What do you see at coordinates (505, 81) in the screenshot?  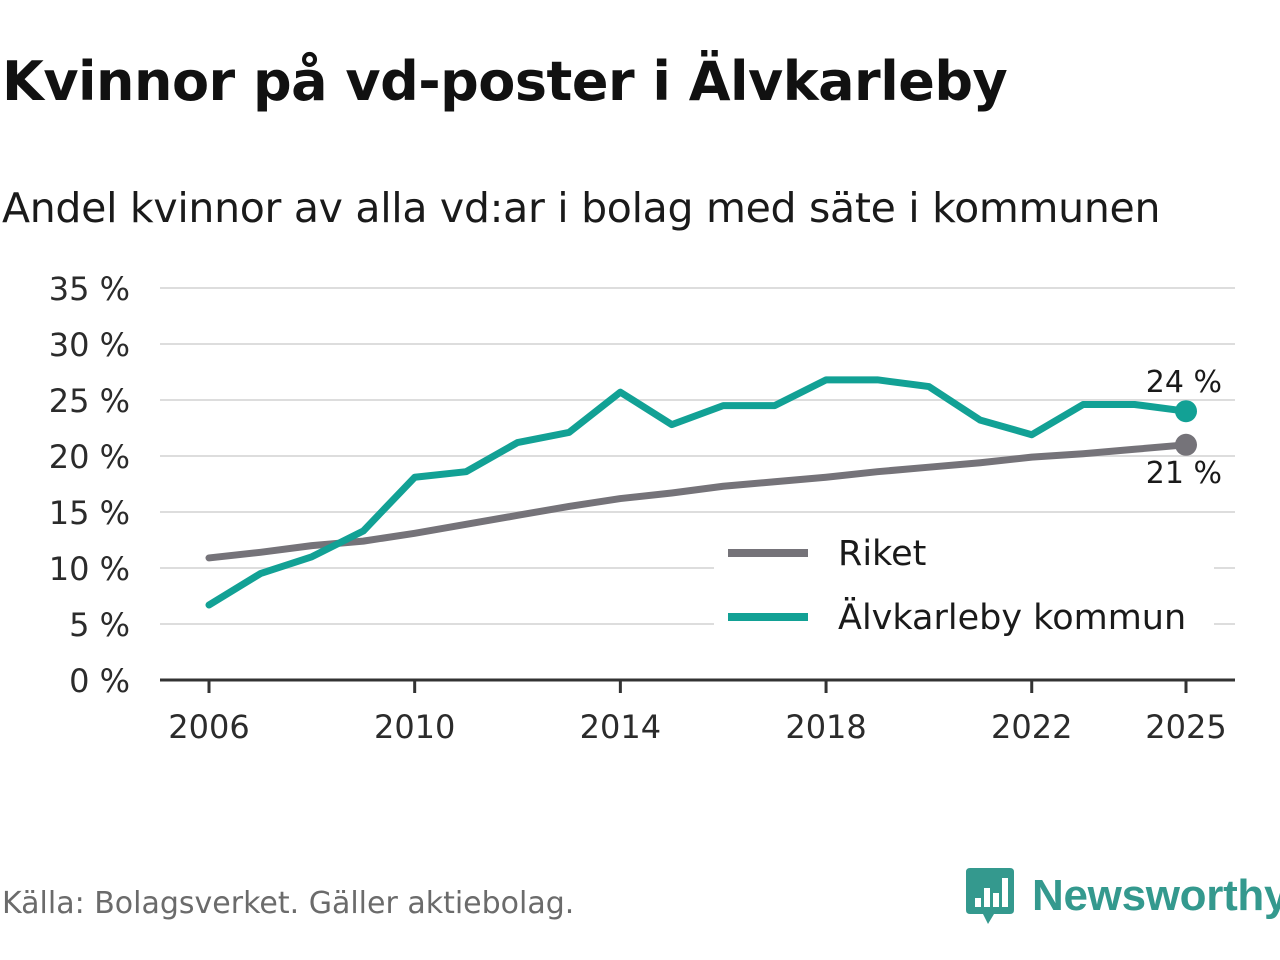 I see `chart-title: Kvinnor på vd-poster i Älvkarleby` at bounding box center [505, 81].